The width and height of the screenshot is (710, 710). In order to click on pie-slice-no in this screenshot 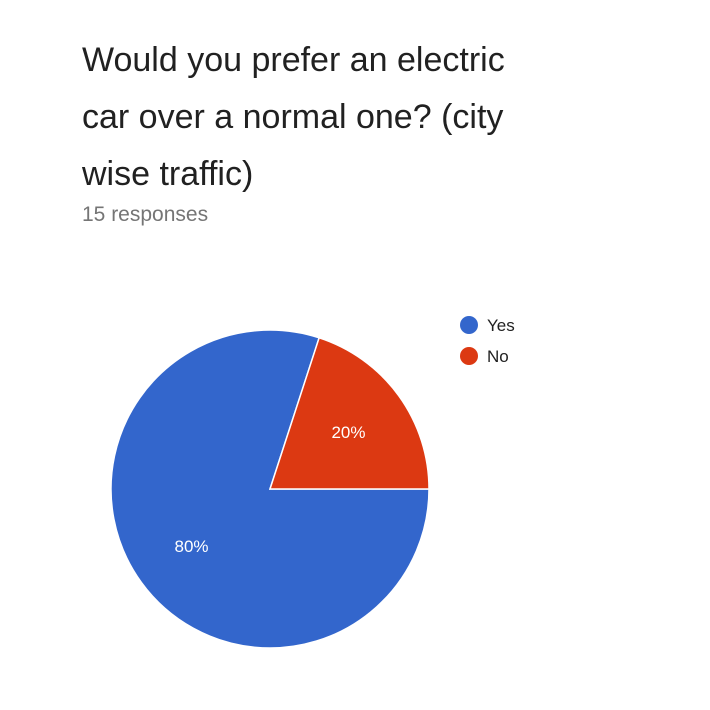, I will do `click(349, 413)`.